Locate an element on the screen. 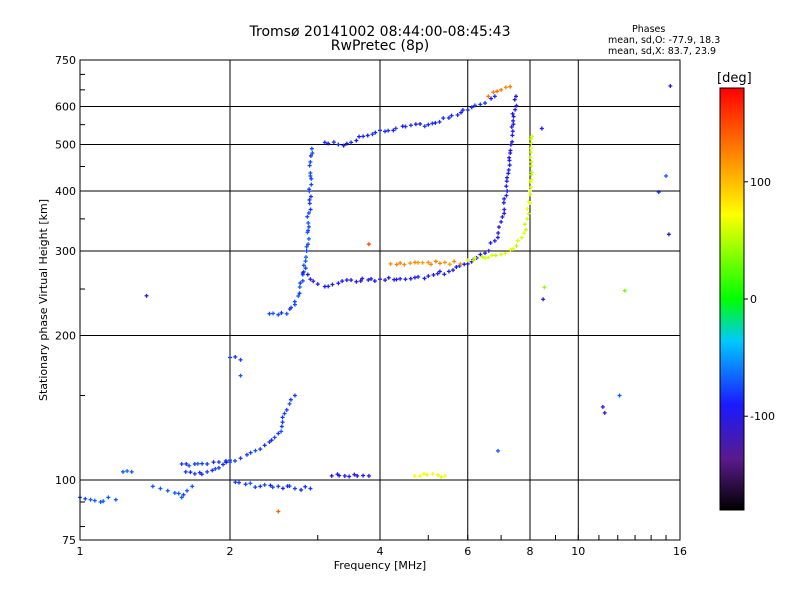 The height and width of the screenshot is (600, 800). colorbar is located at coordinates (732, 299).